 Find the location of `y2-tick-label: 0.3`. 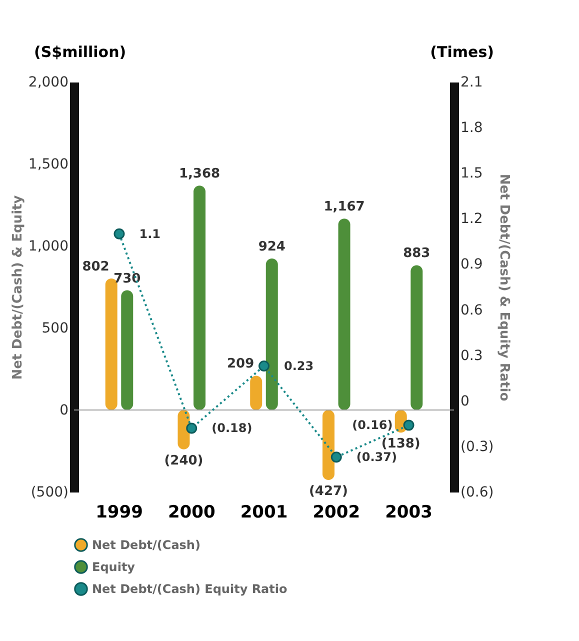

y2-tick-label: 0.3 is located at coordinates (471, 356).